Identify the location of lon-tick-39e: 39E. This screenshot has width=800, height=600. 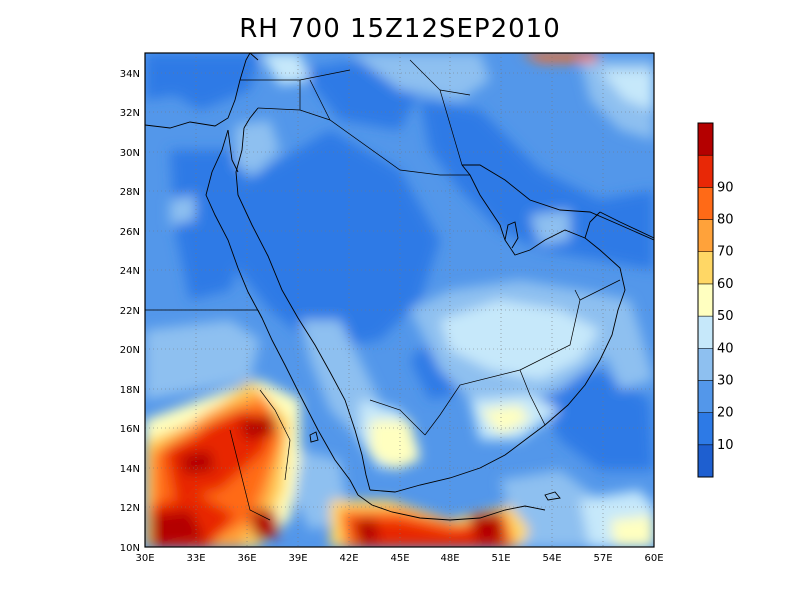
(297, 558).